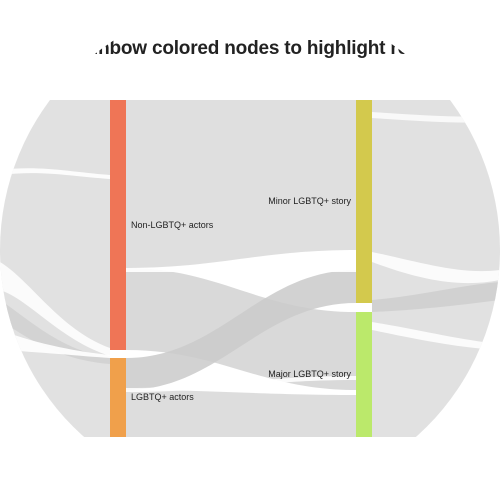 Image resolution: width=500 pixels, height=500 pixels. Describe the element at coordinates (309, 201) in the screenshot. I see `label-minor-lgbtq-story: Minor LGBTQ+ story` at that location.